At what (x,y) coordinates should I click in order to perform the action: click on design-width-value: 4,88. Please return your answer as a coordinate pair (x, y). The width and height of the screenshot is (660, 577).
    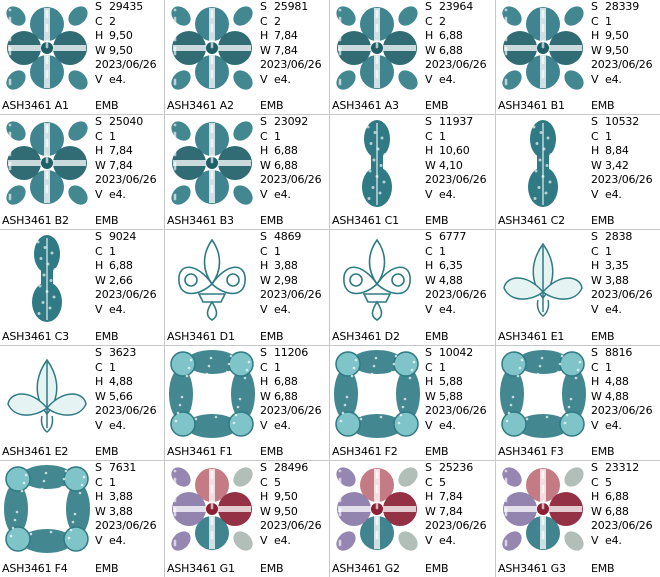
    Looking at the image, I should click on (451, 280).